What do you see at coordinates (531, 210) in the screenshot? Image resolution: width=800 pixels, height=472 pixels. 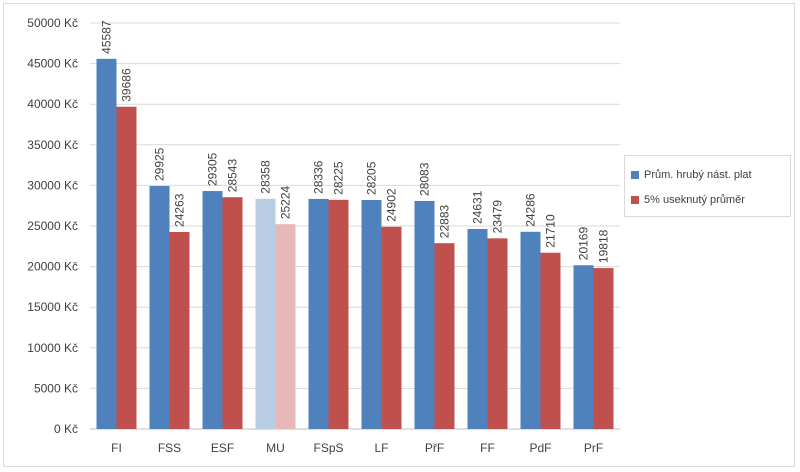 I see `data-label-PdF-series-1: 24286` at bounding box center [531, 210].